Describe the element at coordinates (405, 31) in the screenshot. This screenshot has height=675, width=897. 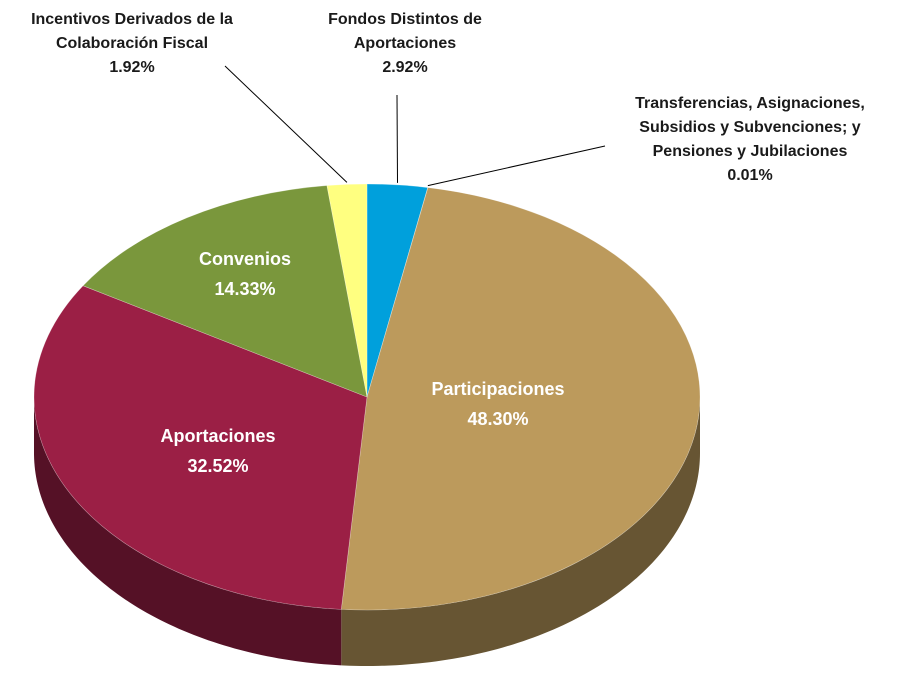
I see `category-label: Fondos Distintos de Aportaciones` at that location.